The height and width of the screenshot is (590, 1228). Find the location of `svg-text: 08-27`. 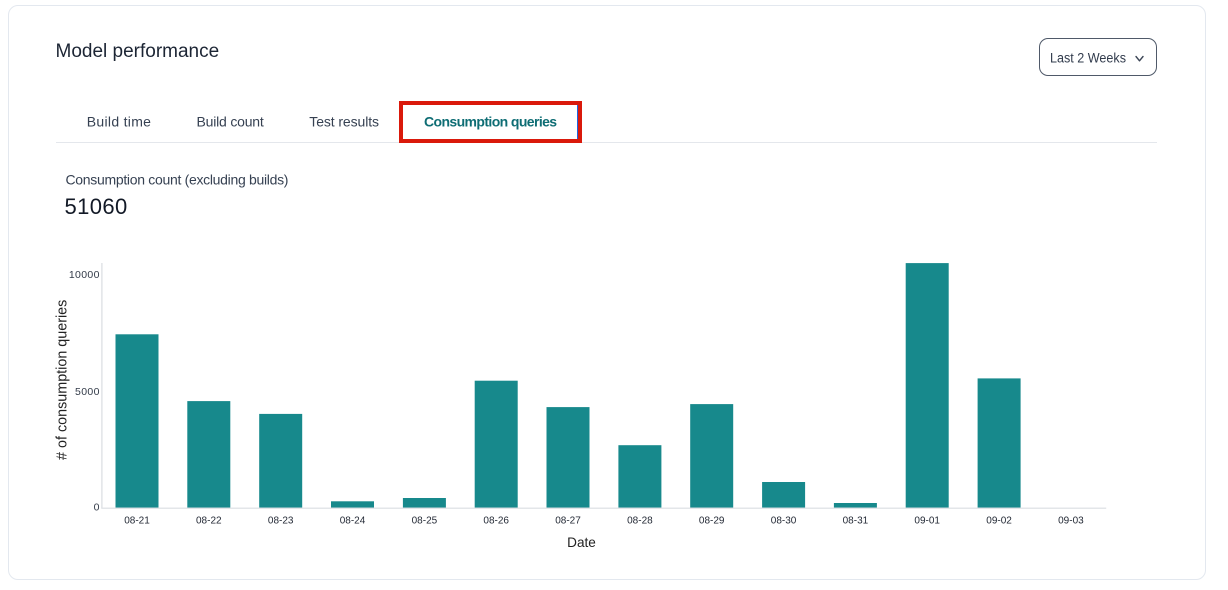

svg-text: 08-27 is located at coordinates (568, 521).